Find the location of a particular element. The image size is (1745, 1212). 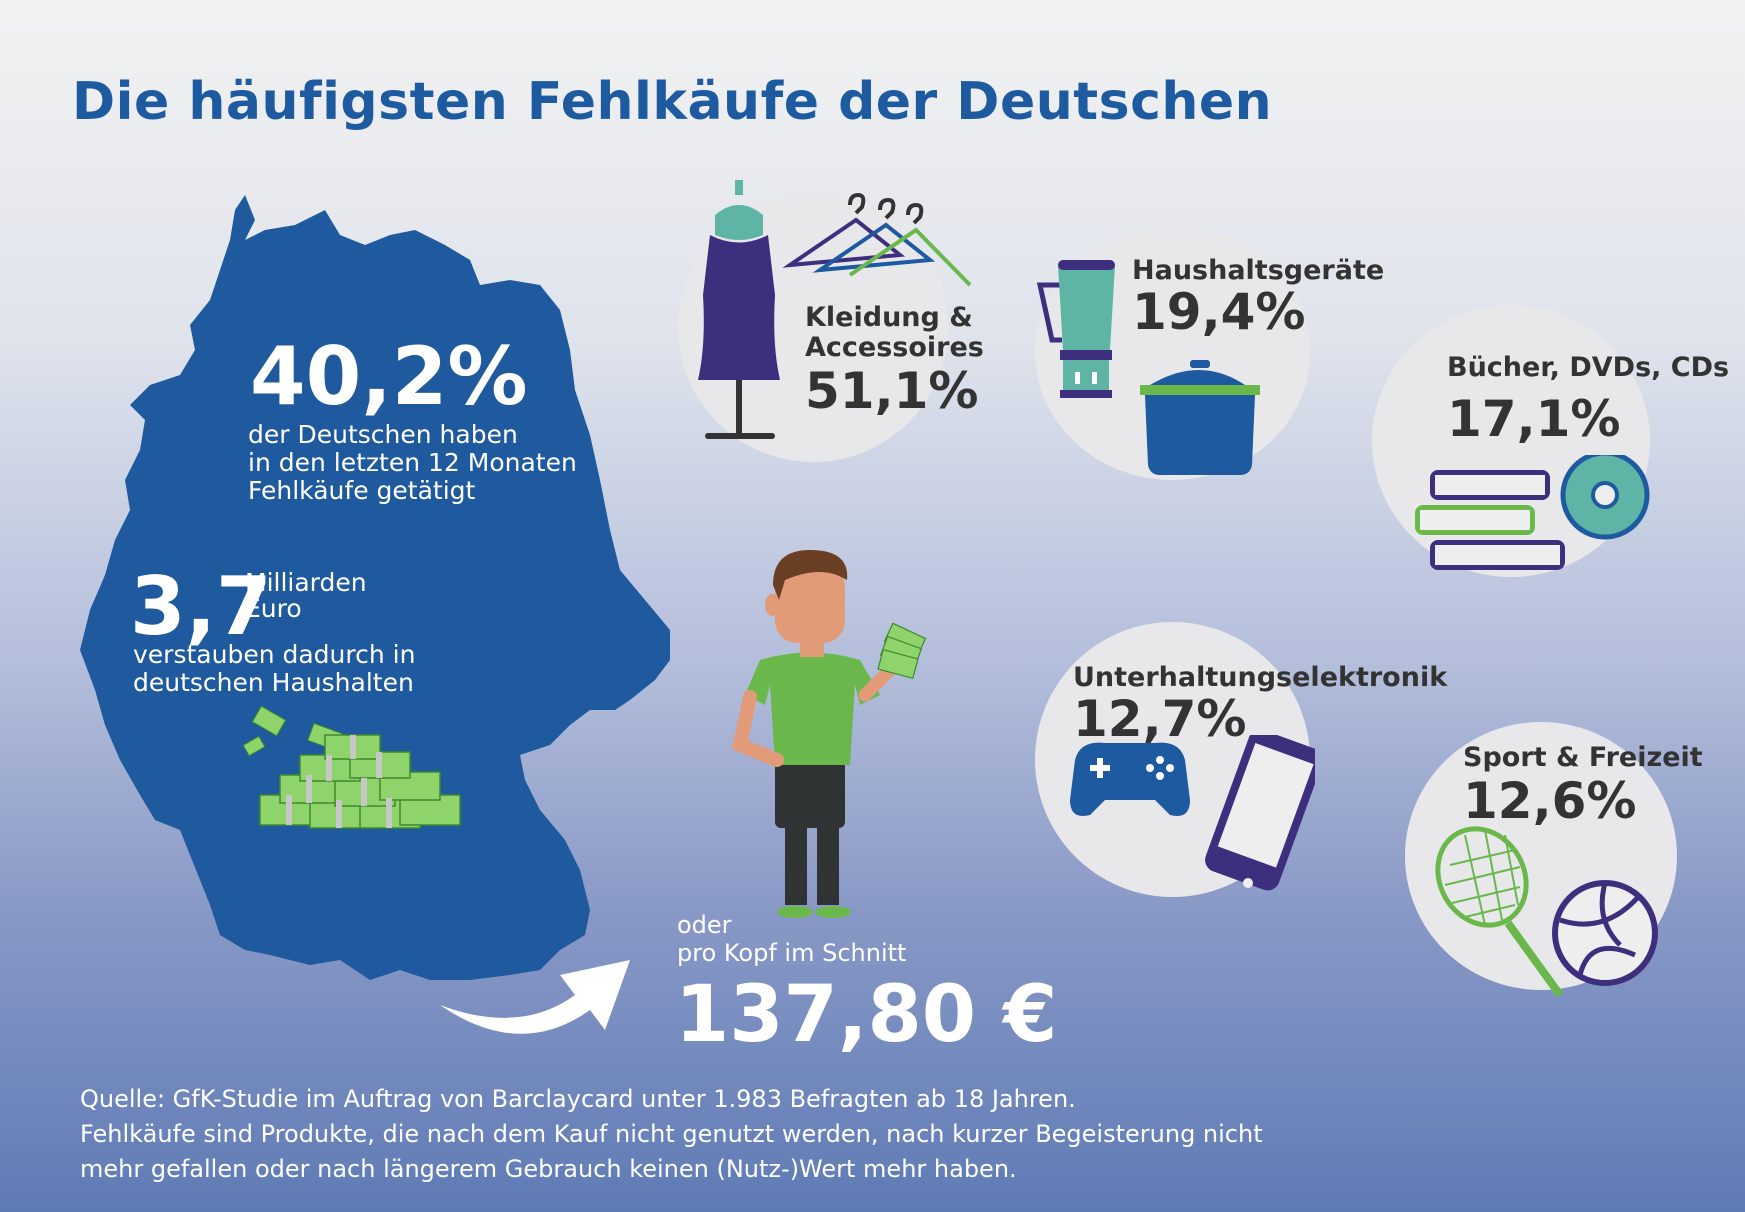

category-sport-value: 12,6% is located at coordinates (1550, 801).